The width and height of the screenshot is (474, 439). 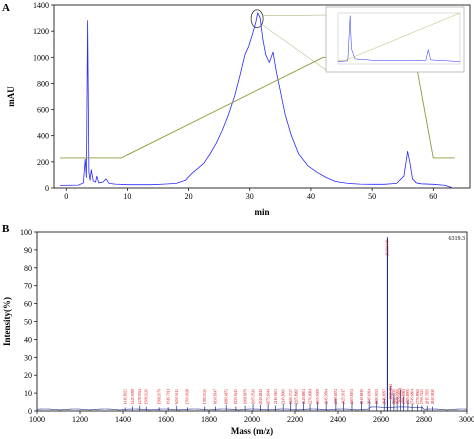 I want to click on peak-mass-label: 2510.8810, so click(x=362, y=396).